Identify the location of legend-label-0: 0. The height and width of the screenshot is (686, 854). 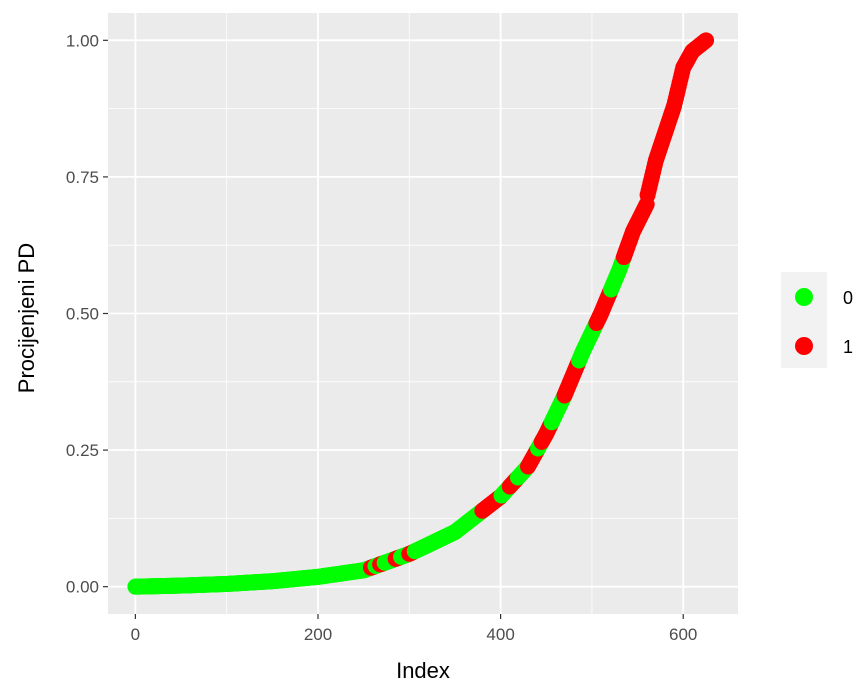
(848, 298).